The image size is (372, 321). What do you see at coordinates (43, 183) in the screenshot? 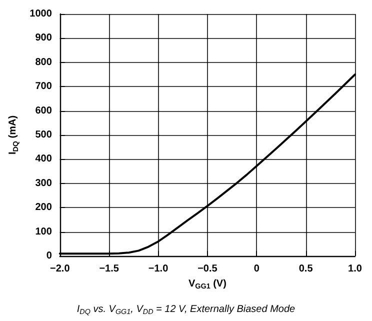
I see `y-tick-label: 300` at bounding box center [43, 183].